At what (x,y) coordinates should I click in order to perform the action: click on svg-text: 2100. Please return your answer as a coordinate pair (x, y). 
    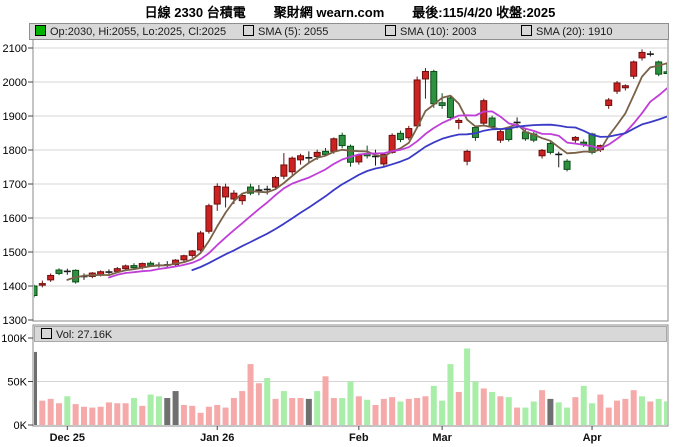
    Looking at the image, I should click on (15, 49).